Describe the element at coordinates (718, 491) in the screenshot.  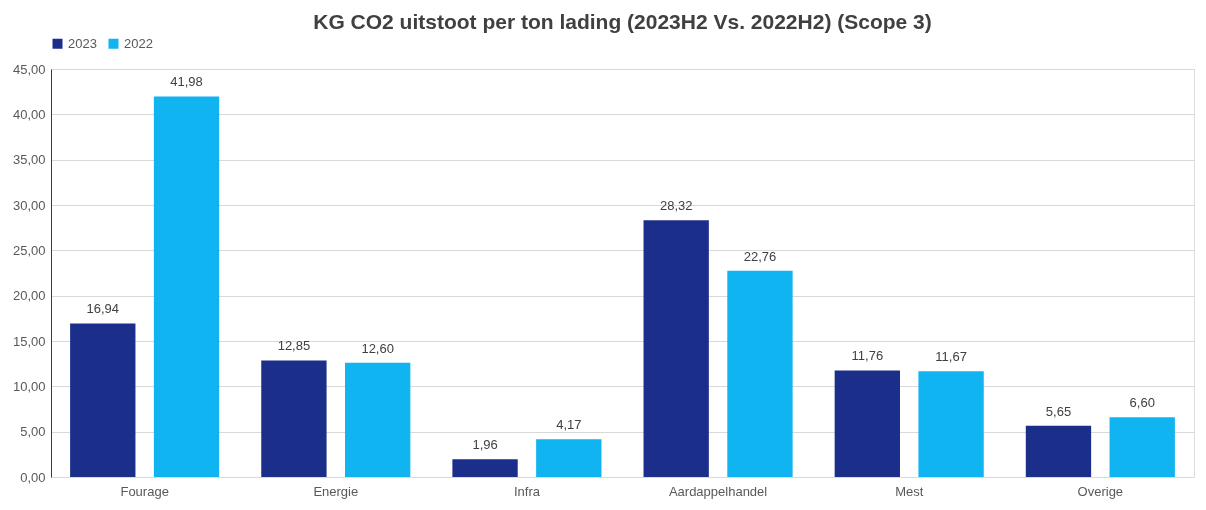
I see `x-tick-label: Aardappelhandel` at that location.